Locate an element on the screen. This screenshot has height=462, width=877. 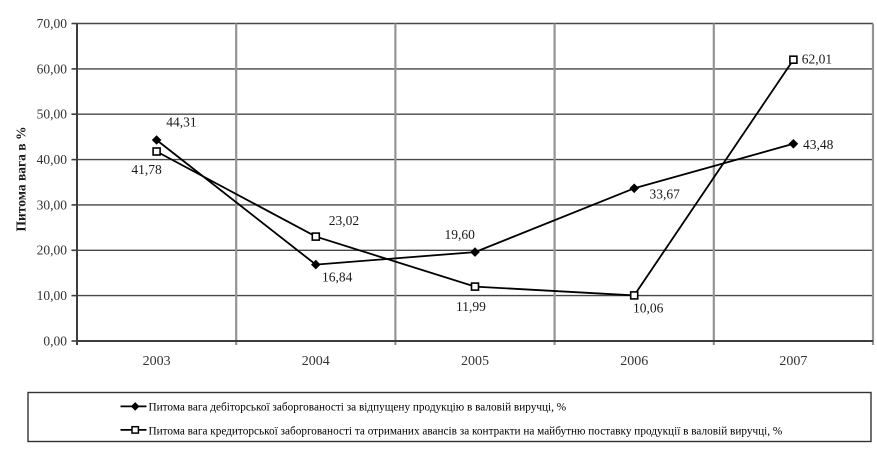
svg-text: 44,31 is located at coordinates (181, 122).